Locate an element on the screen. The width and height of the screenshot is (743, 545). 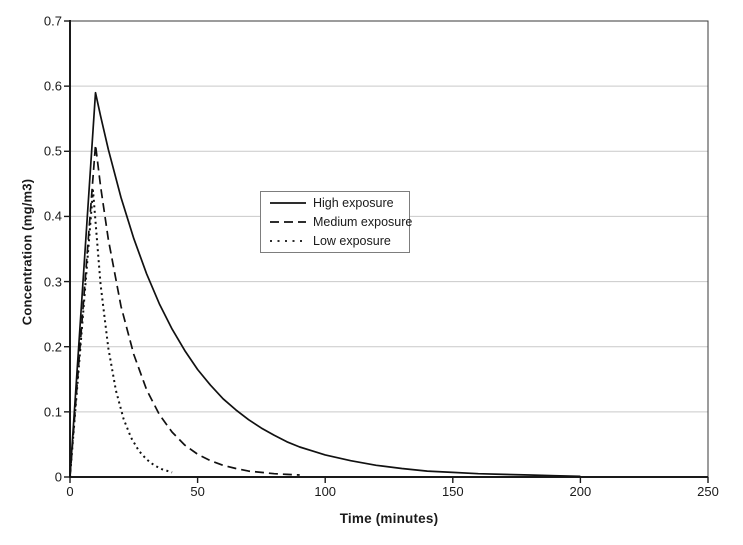
x-axis-tick-labels: 0 50 100 150 200 250 is located at coordinates (371, 493).